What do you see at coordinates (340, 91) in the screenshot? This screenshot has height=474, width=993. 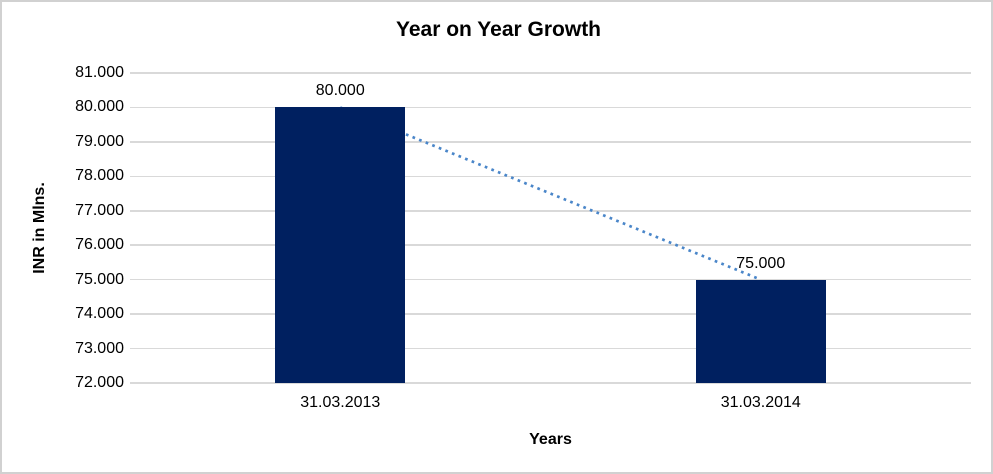 I see `data-label: 80.000` at bounding box center [340, 91].